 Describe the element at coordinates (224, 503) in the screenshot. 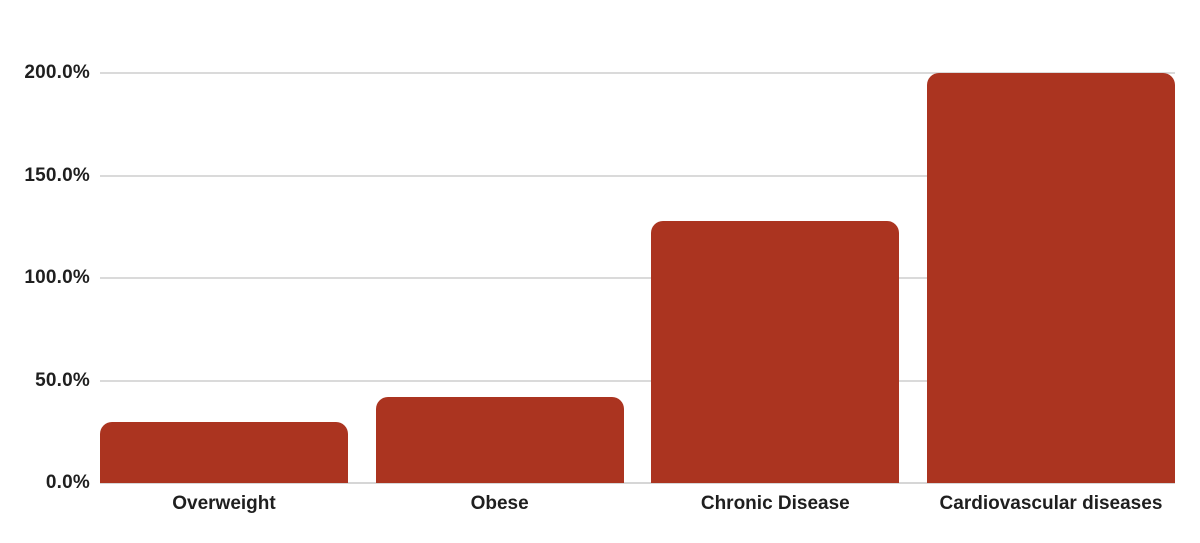

I see `x-category-label: Overweight` at that location.